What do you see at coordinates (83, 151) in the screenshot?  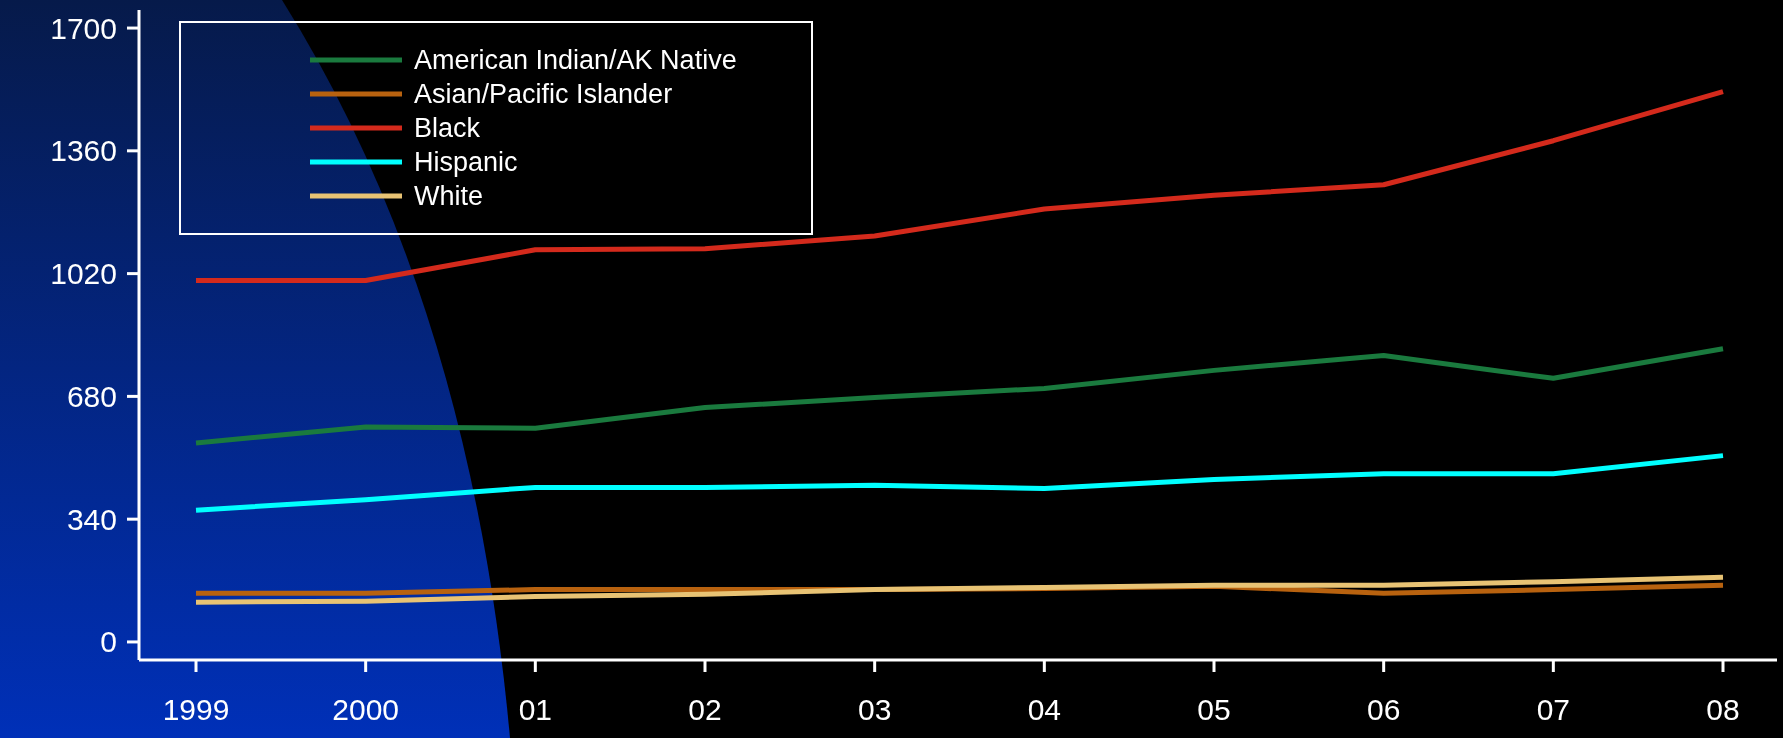 I see `y-tick-label: 1360` at bounding box center [83, 151].